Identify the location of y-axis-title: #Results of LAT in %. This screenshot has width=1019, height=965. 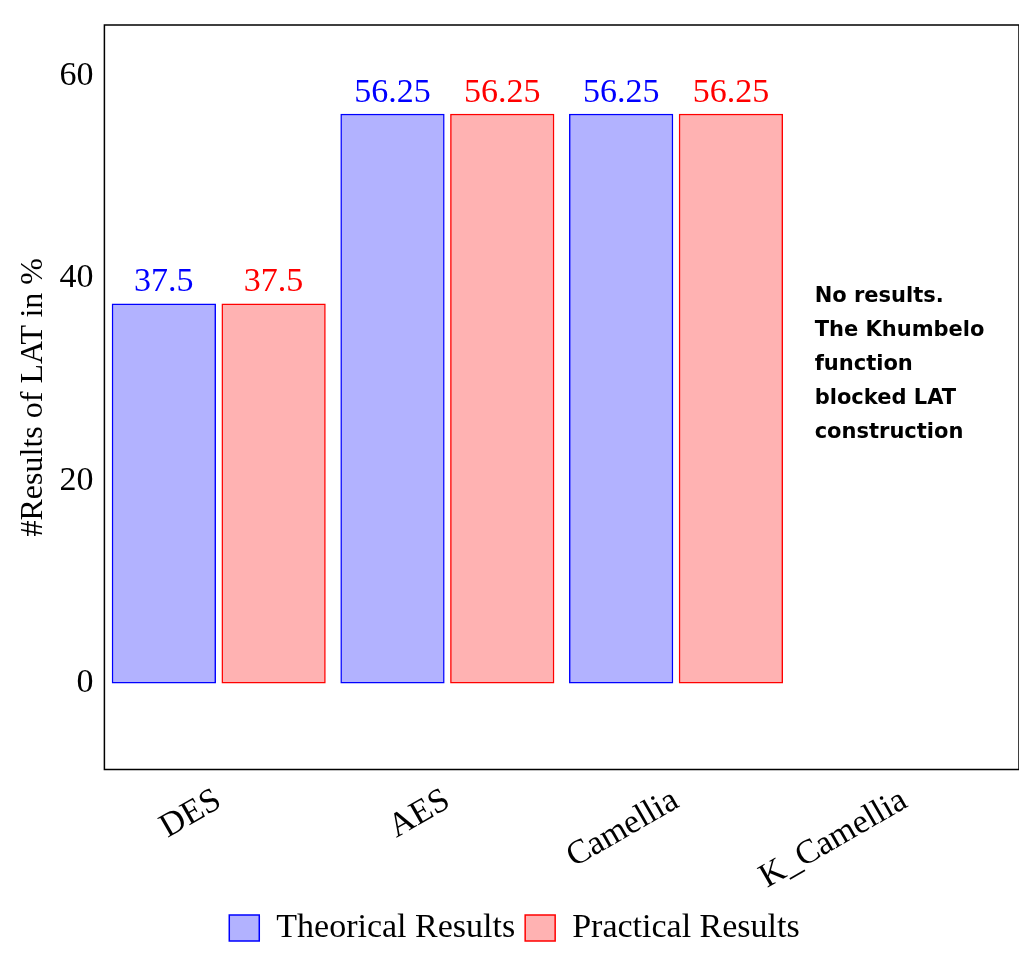
(30, 397).